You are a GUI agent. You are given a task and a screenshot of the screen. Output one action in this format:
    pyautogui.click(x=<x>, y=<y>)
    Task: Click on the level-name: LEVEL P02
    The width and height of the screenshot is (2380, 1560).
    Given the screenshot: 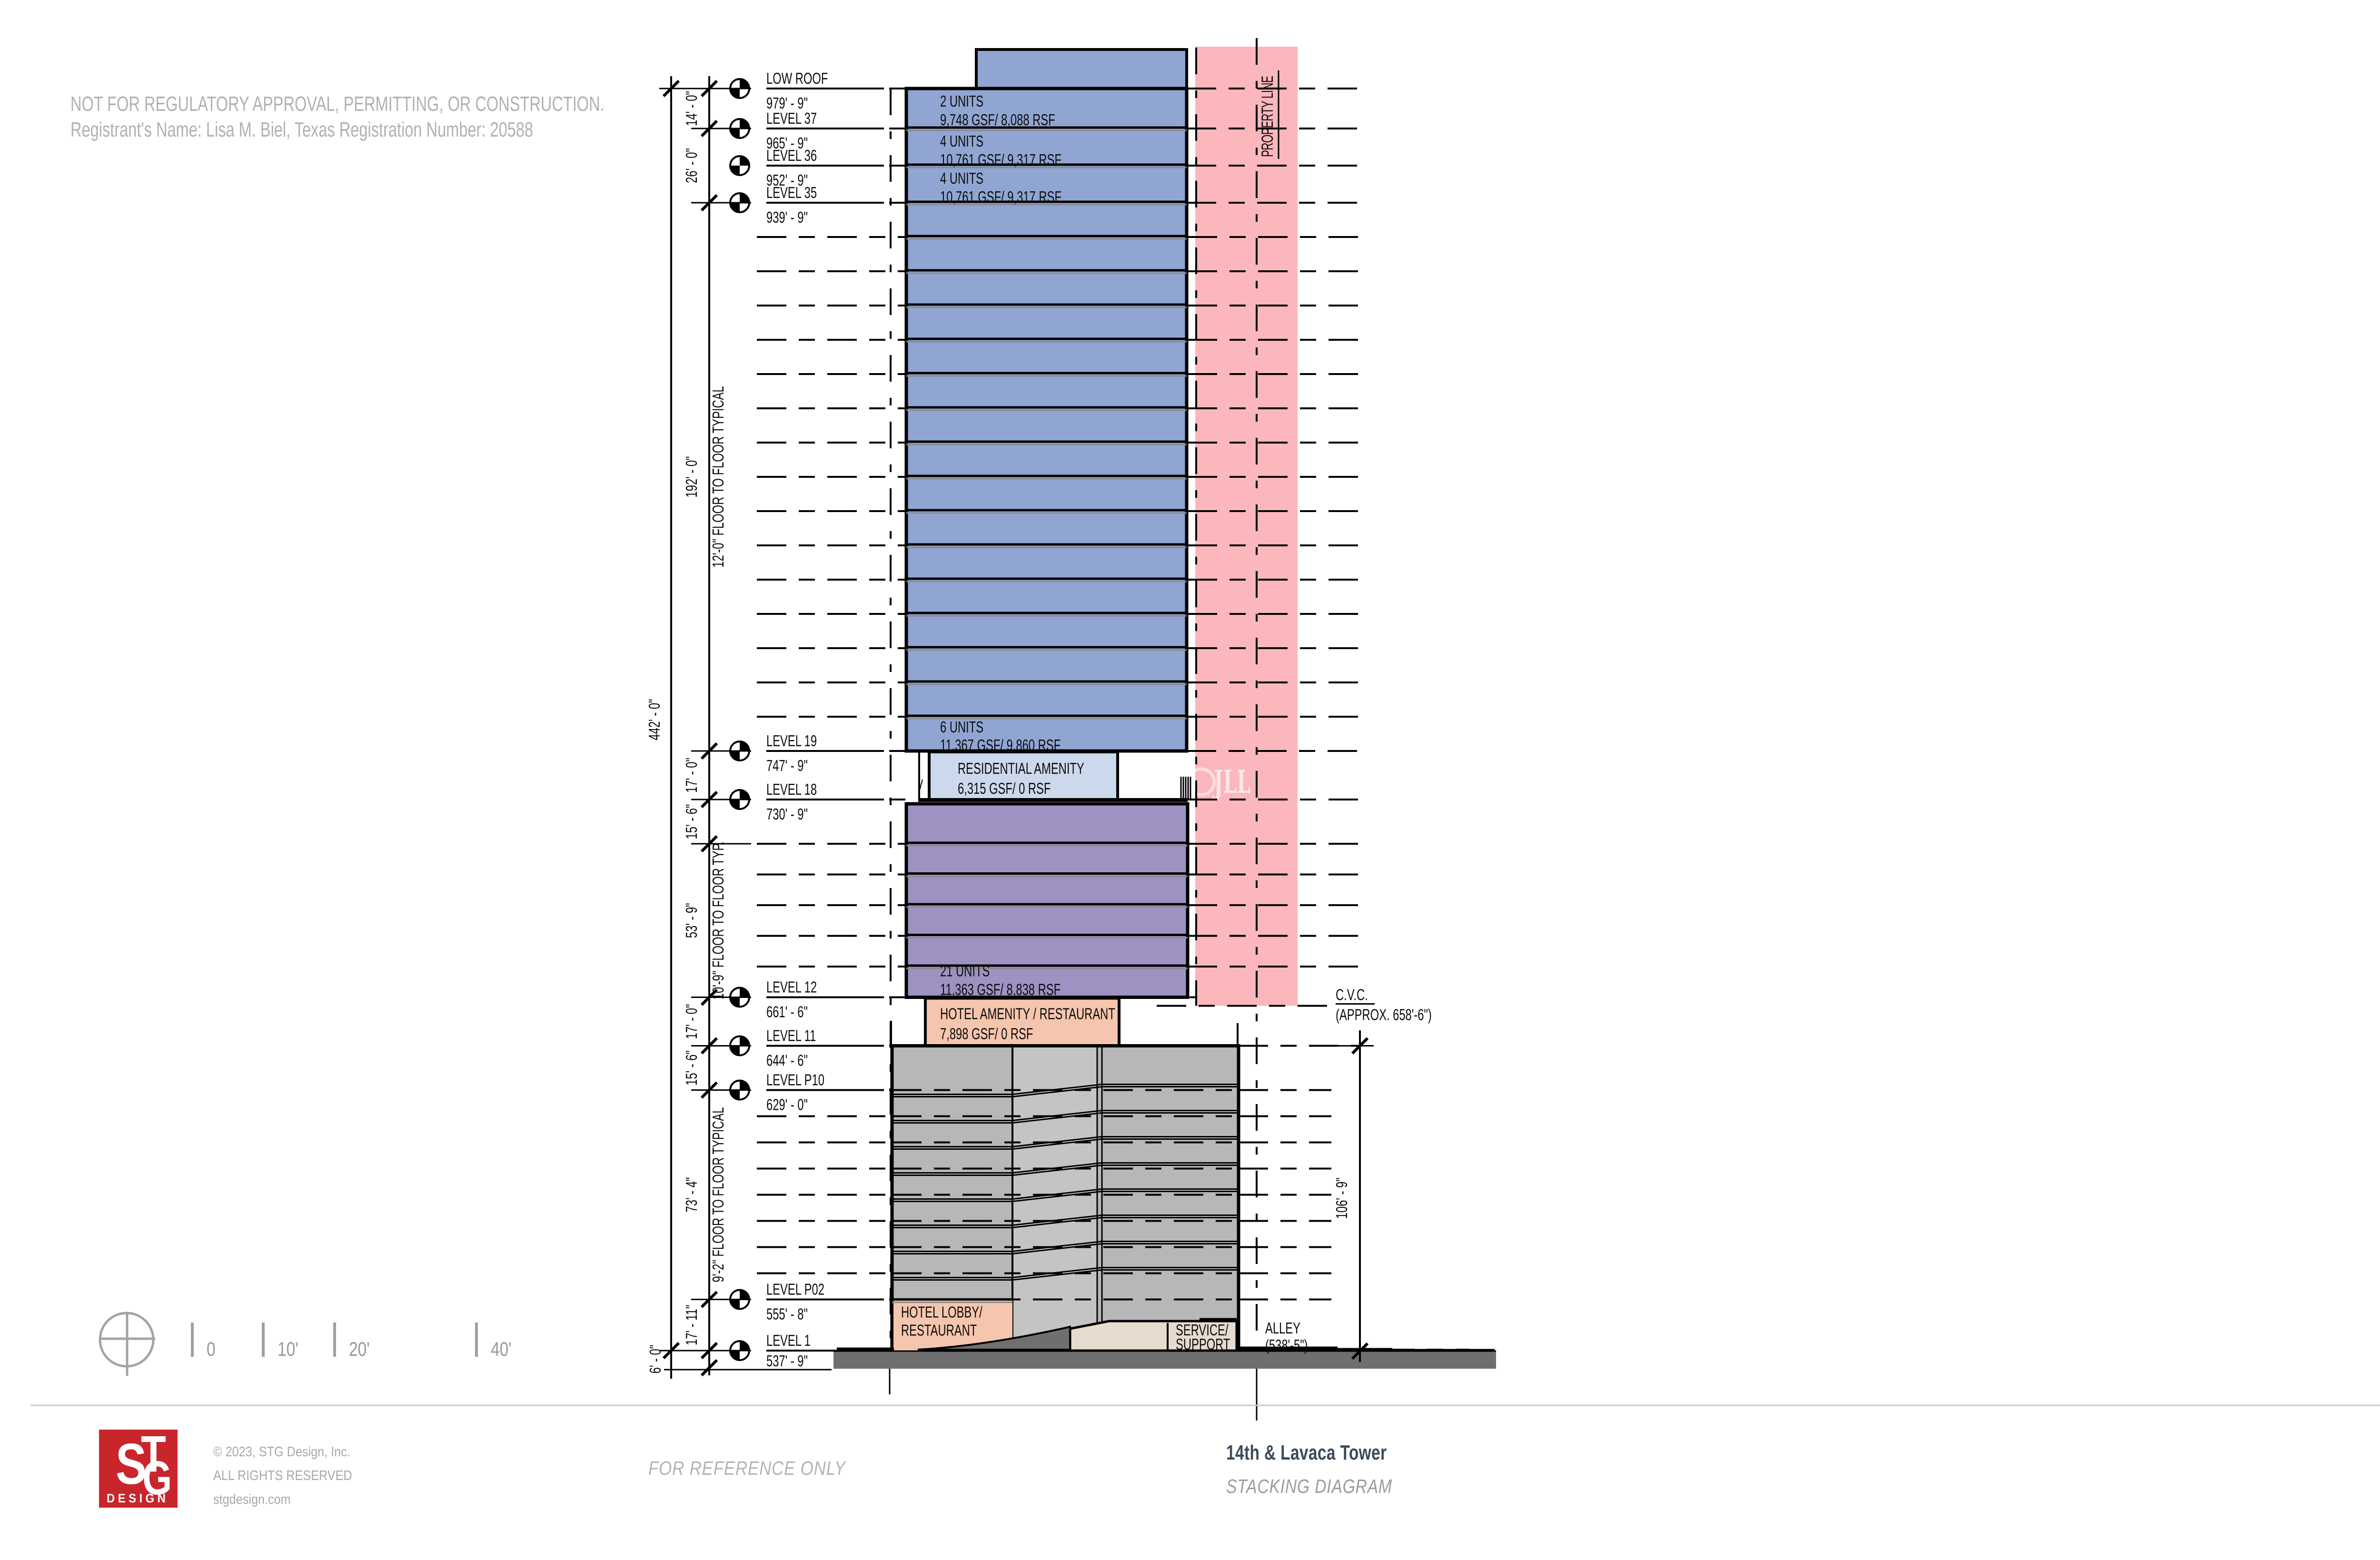 What is the action you would take?
    pyautogui.click(x=795, y=1290)
    